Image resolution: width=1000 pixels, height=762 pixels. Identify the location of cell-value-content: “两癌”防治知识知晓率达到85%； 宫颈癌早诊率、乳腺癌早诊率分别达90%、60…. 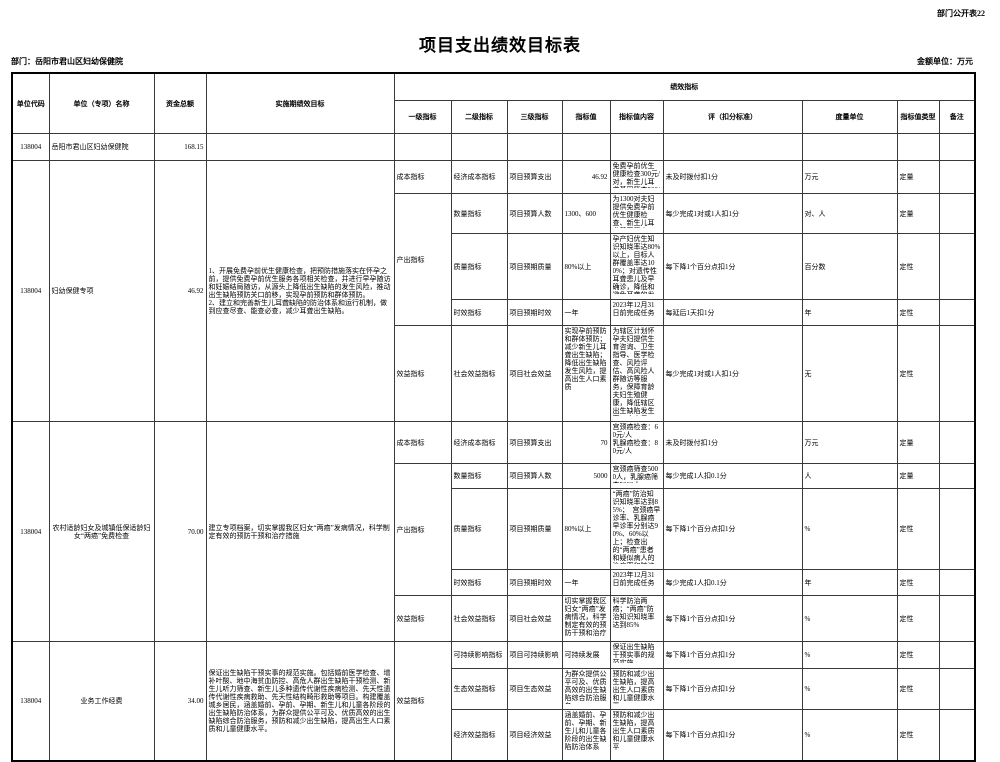
(636, 529).